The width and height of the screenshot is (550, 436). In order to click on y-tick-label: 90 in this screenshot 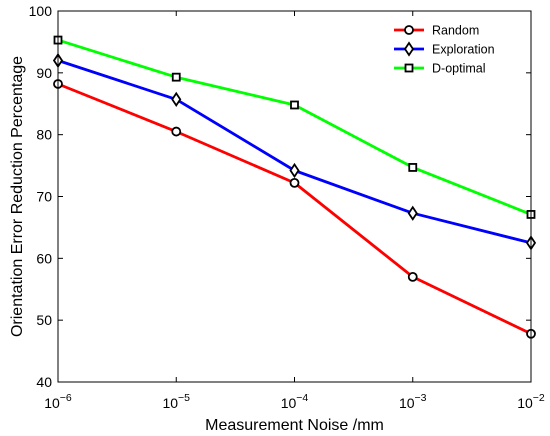, I will do `click(44, 73)`.